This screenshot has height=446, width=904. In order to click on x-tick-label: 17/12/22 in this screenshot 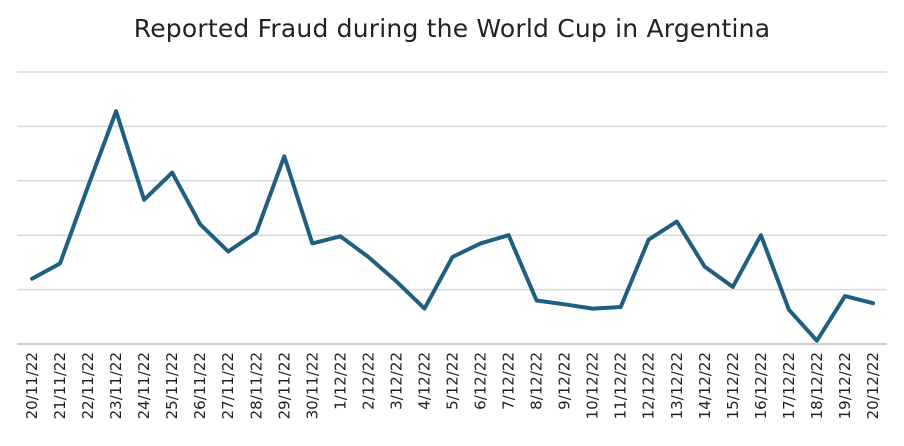, I will do `click(789, 385)`.